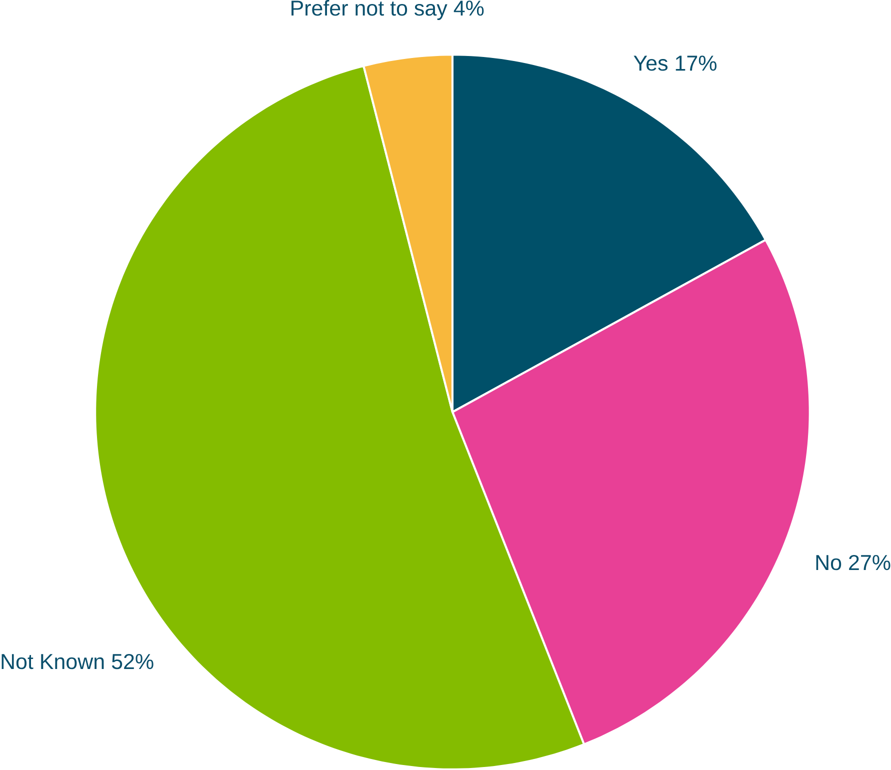 The image size is (891, 770). What do you see at coordinates (53, 661) in the screenshot?
I see `slice-label: Not Known` at bounding box center [53, 661].